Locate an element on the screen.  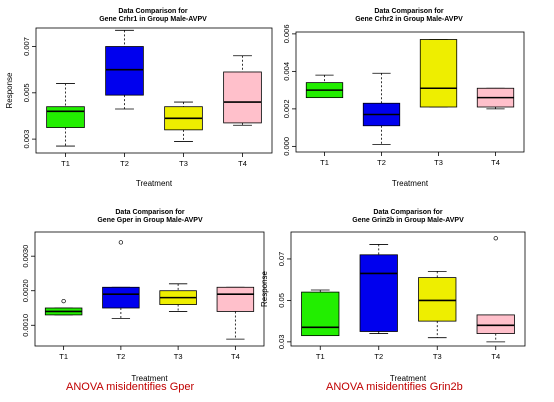
y-tick-label: 0.05 is located at coordinates (281, 300).